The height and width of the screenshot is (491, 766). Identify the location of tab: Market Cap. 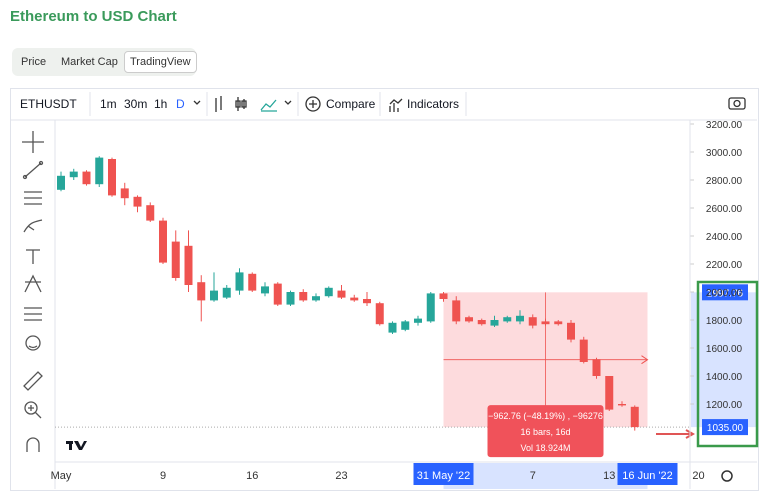
(89, 62).